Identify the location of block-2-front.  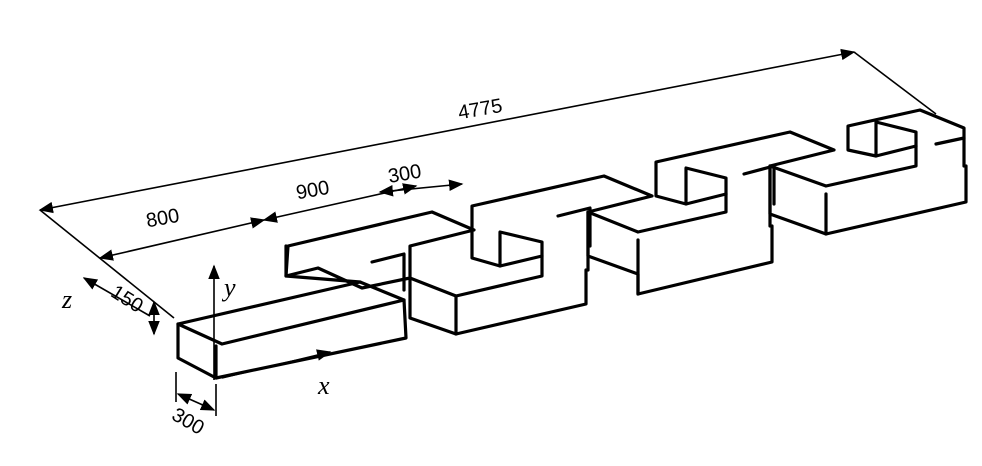
(498, 302).